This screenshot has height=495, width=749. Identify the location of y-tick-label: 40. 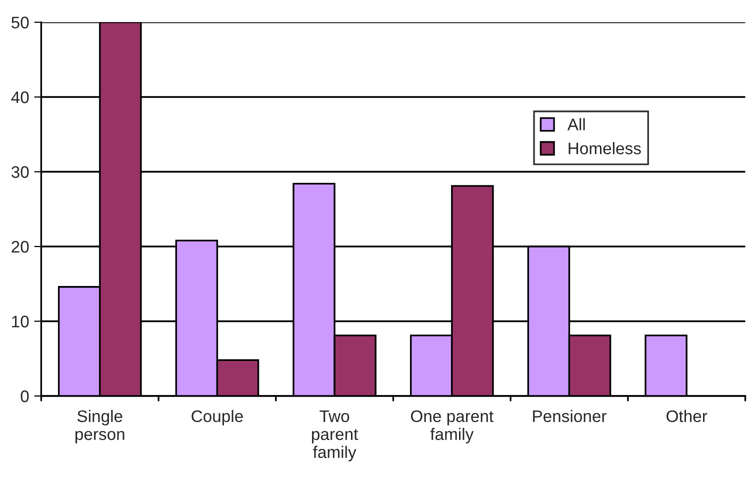
(20, 97).